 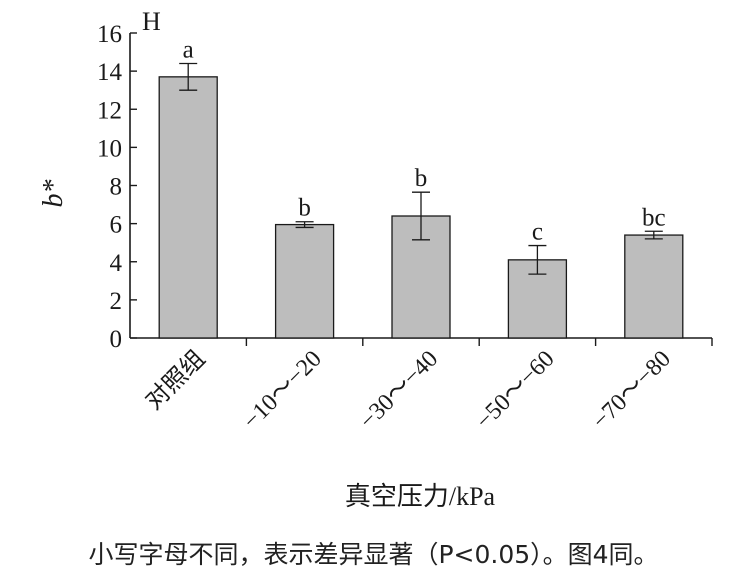 What do you see at coordinates (151, 21) in the screenshot?
I see `panel-label: H` at bounding box center [151, 21].